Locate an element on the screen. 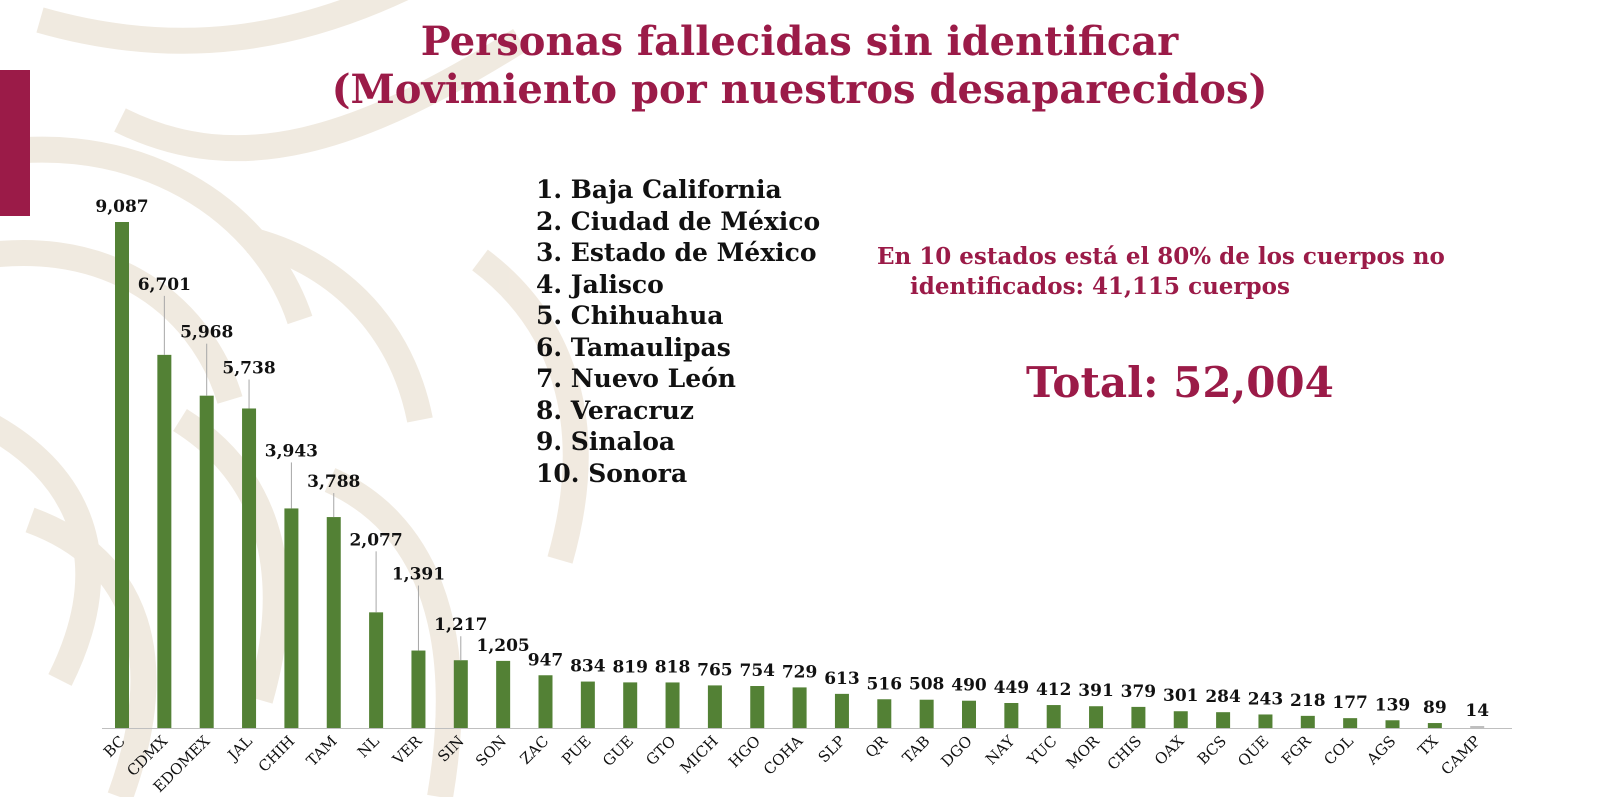 The height and width of the screenshot is (797, 1599). data-label: 508 is located at coordinates (927, 685).